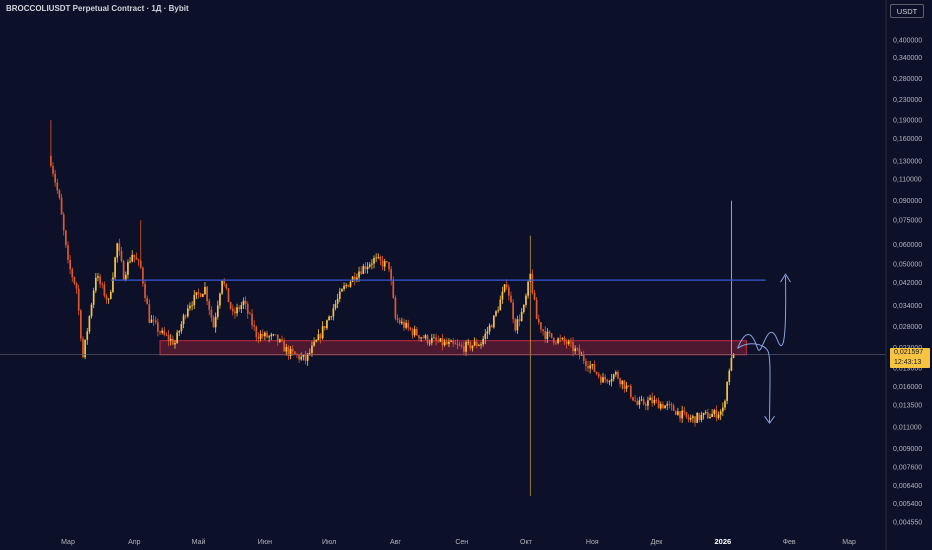 The height and width of the screenshot is (550, 932). What do you see at coordinates (265, 542) in the screenshot?
I see `time-tick-label: Июн` at bounding box center [265, 542].